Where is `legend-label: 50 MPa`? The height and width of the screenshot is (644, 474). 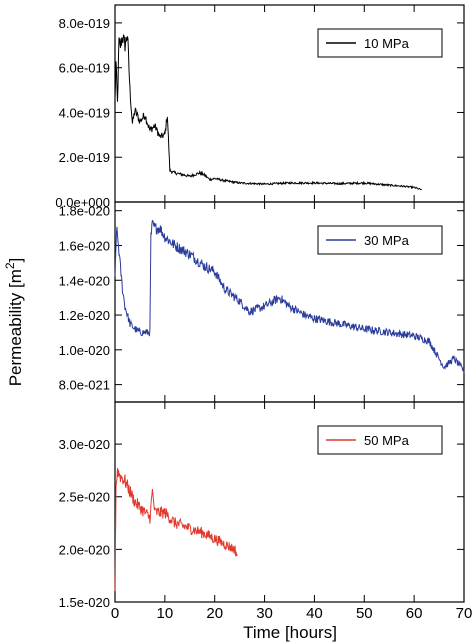 legend-label: 50 MPa is located at coordinates (387, 440).